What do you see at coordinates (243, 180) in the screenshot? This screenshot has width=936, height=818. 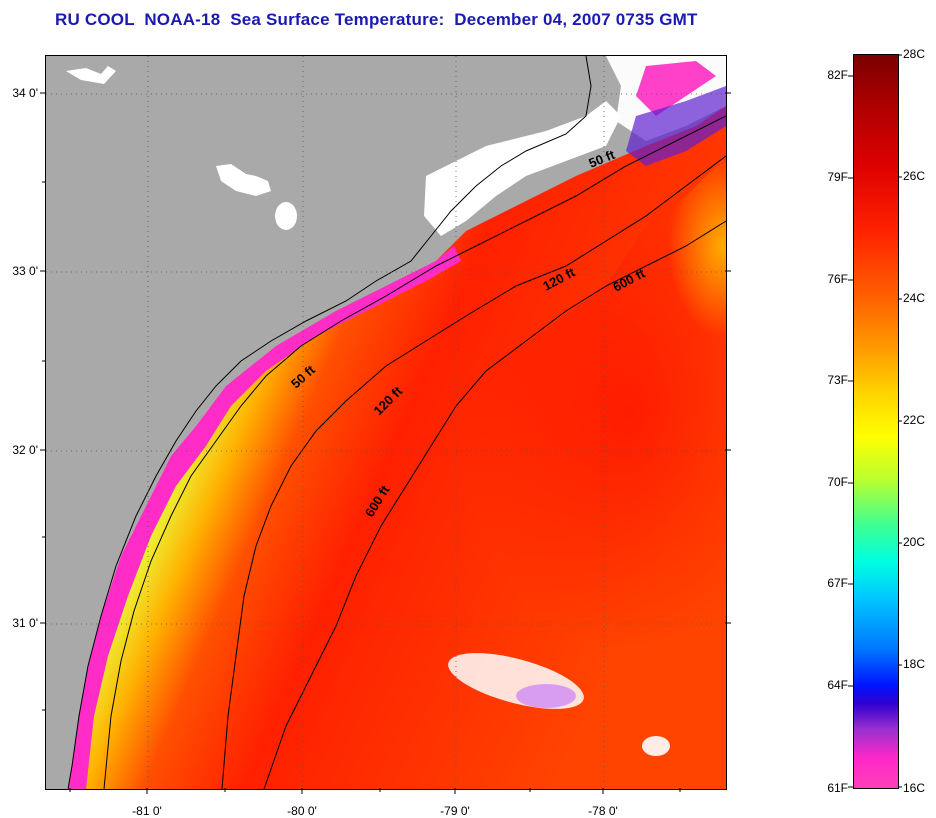 I see `lake-marion` at bounding box center [243, 180].